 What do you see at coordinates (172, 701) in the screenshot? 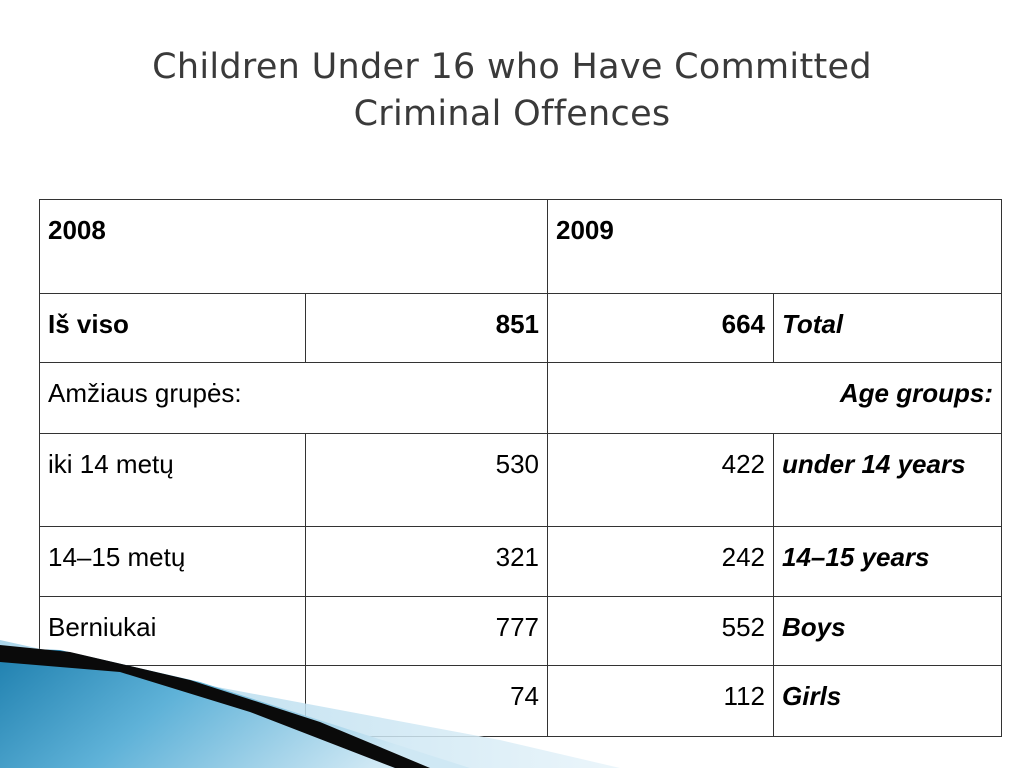
I see `row-label-lt: Mergaitės` at bounding box center [172, 701].